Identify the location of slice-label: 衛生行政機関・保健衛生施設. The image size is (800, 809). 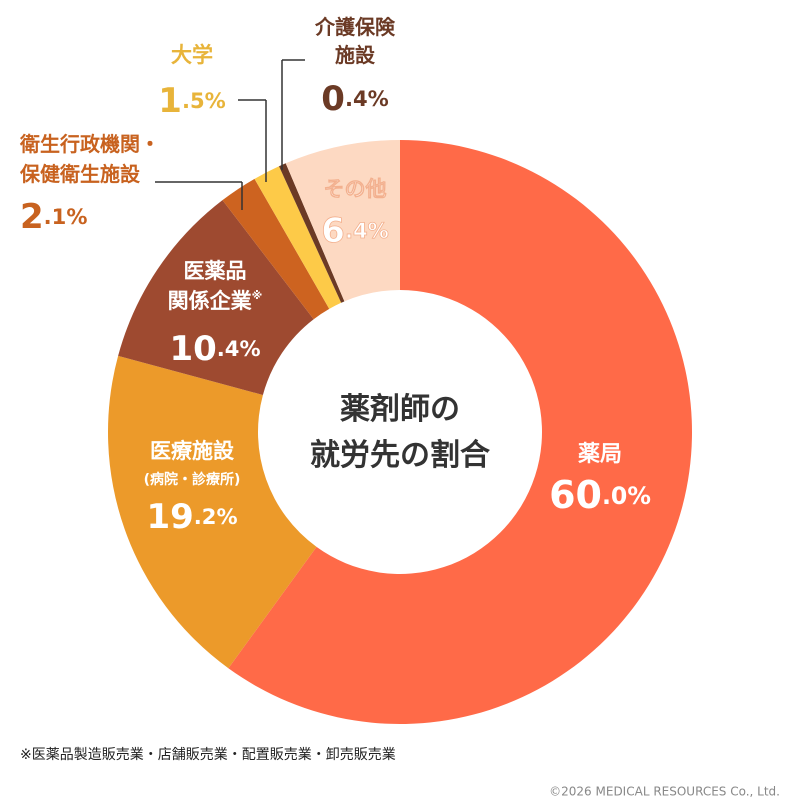
(89, 159).